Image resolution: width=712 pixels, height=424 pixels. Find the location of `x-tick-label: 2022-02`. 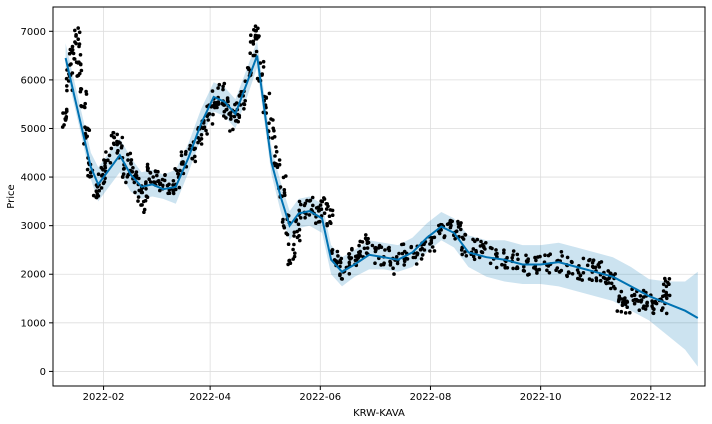

x-tick-label: 2022-02 is located at coordinates (104, 397).